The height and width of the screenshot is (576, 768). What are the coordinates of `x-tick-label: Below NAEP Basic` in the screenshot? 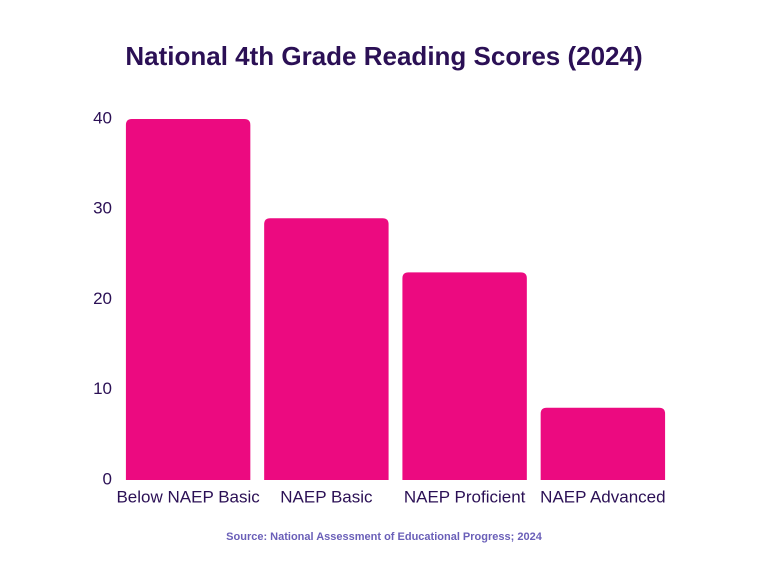 It's located at (188, 496).